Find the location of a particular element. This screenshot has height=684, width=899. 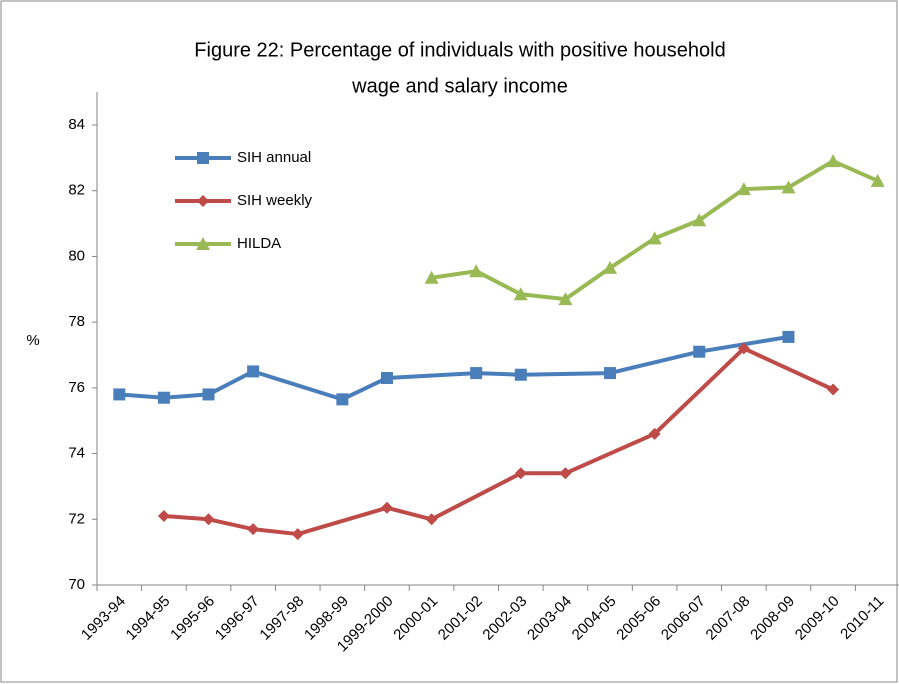

legend-label: SIH weekly is located at coordinates (275, 200).